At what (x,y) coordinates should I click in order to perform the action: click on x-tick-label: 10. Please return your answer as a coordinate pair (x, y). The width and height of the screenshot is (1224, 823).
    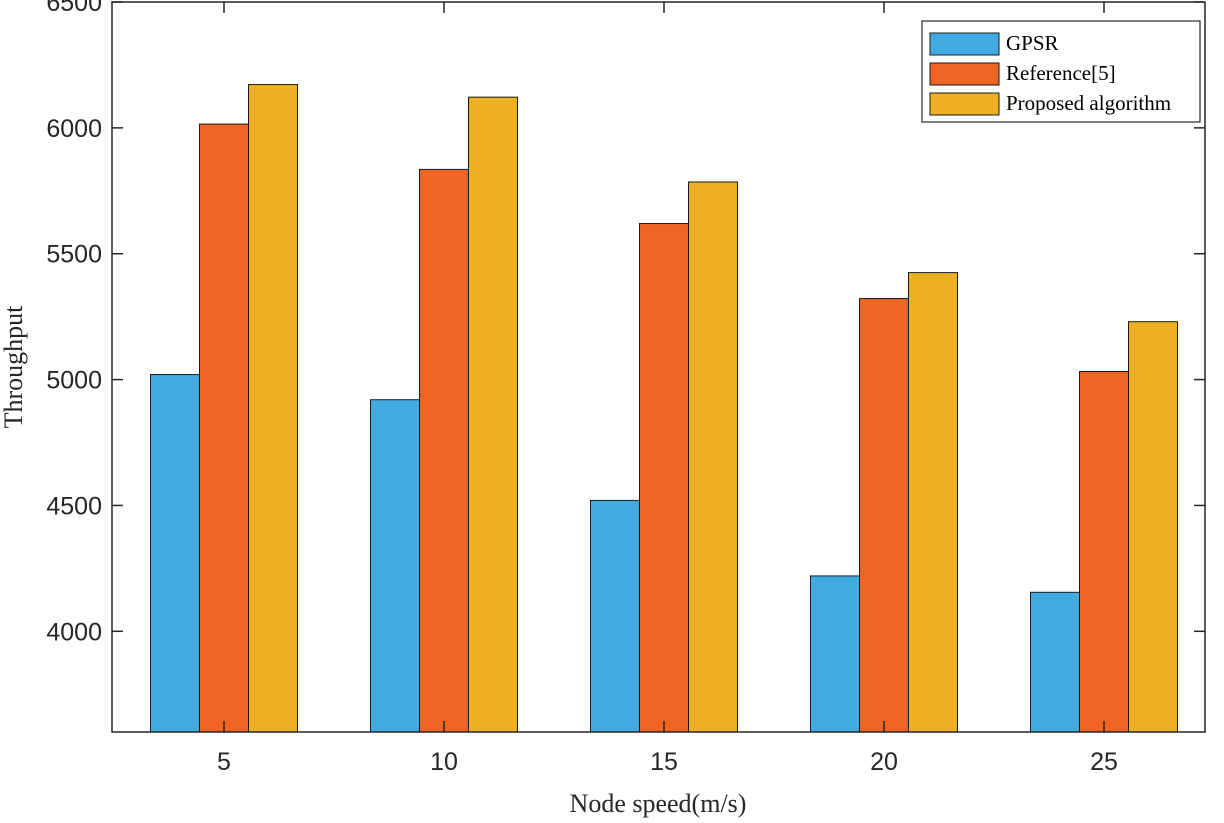
    Looking at the image, I should click on (444, 762).